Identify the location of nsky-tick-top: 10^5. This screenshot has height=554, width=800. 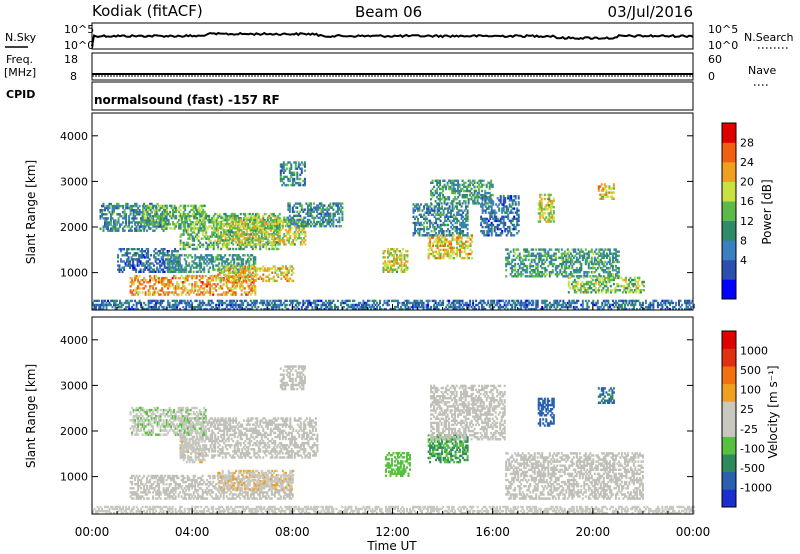
(79, 29).